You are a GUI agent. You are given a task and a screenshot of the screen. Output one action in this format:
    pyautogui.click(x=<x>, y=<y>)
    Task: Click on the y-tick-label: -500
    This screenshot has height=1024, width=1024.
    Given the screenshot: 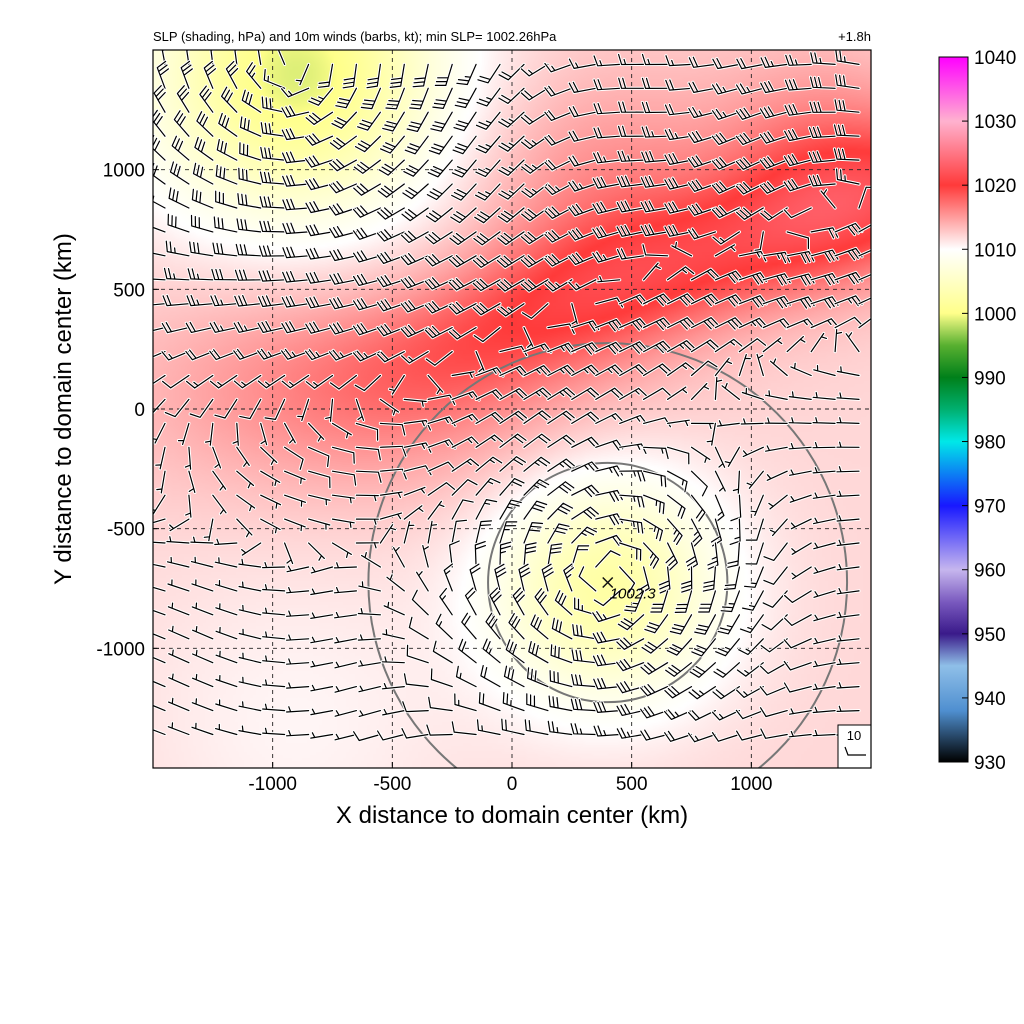 What is the action you would take?
    pyautogui.click(x=126, y=530)
    